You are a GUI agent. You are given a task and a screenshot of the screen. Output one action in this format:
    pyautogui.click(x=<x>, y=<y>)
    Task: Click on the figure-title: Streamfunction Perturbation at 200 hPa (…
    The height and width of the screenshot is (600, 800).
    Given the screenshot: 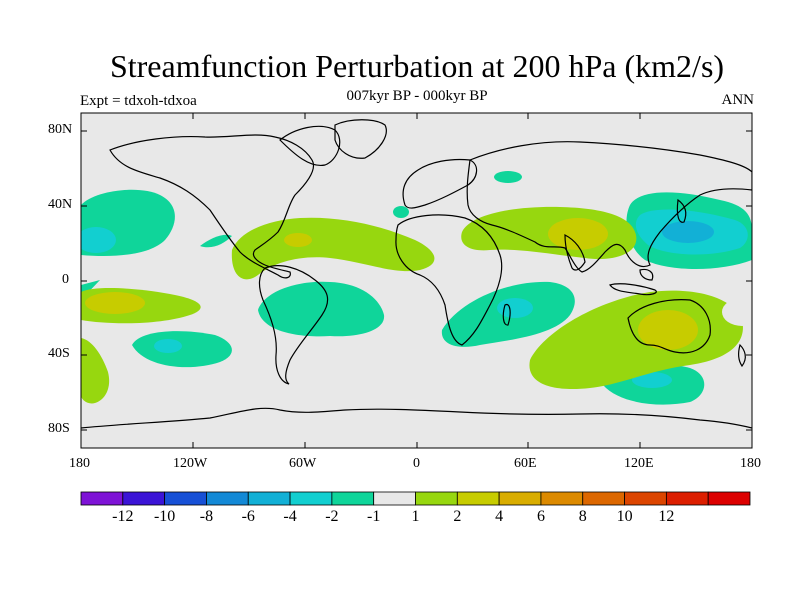 What is the action you would take?
    pyautogui.click(x=417, y=66)
    